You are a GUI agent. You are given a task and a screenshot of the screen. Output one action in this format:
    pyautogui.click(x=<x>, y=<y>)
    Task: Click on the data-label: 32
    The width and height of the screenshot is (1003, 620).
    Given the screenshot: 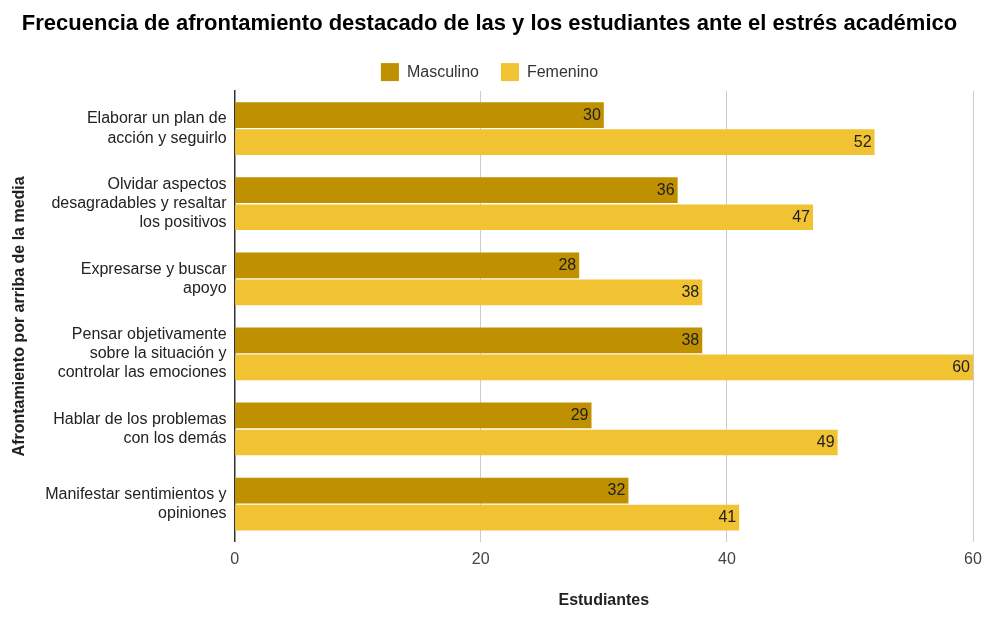 What is the action you would take?
    pyautogui.click(x=616, y=489)
    